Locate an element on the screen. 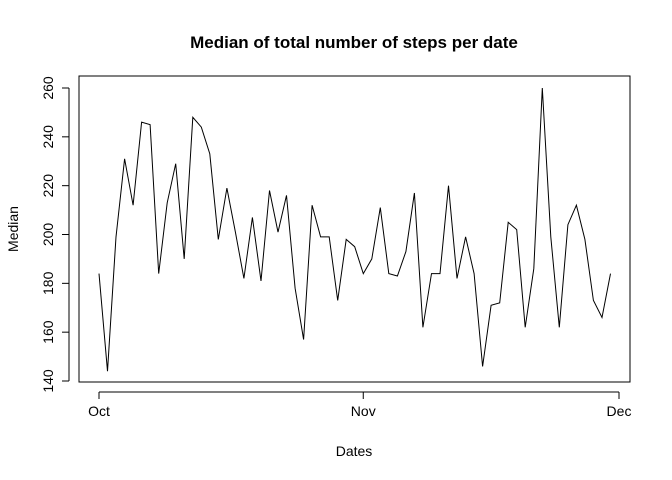 Image resolution: width=672 pixels, height=480 pixels. x-tick-label: Dec is located at coordinates (619, 411).